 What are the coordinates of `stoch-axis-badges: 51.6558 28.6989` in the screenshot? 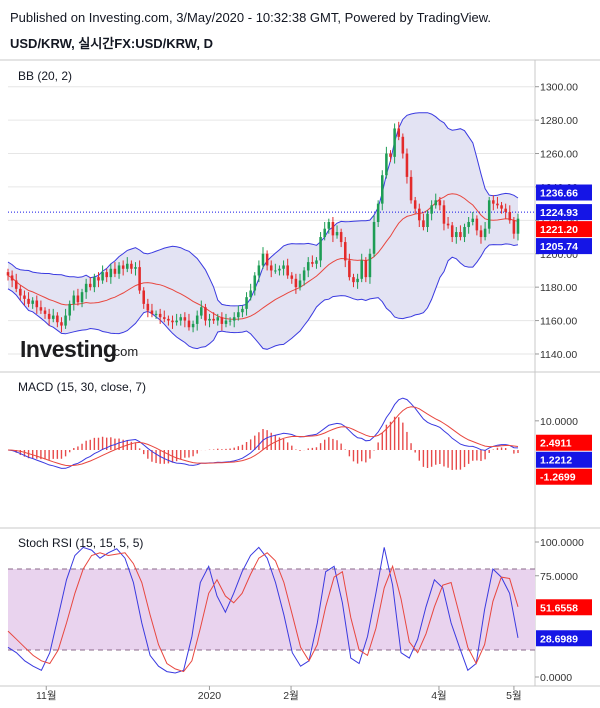 It's located at (564, 623).